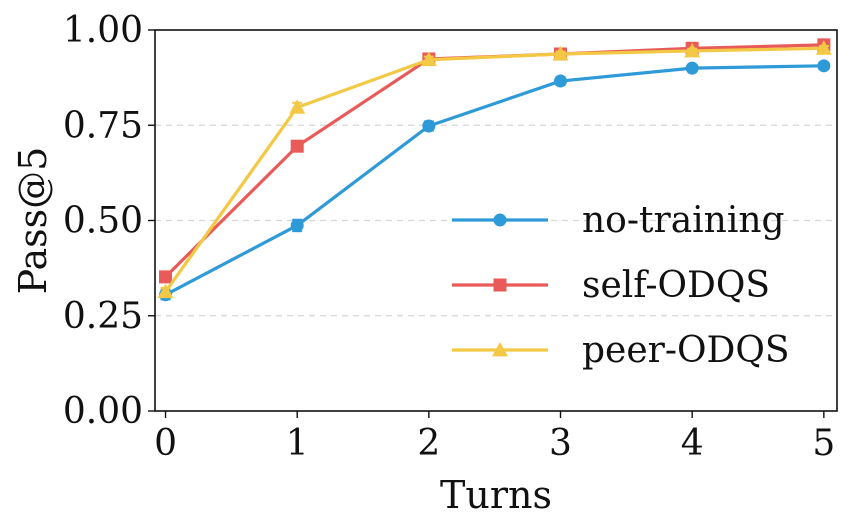  What do you see at coordinates (428, 443) in the screenshot?
I see `x-tick-label: 2` at bounding box center [428, 443].